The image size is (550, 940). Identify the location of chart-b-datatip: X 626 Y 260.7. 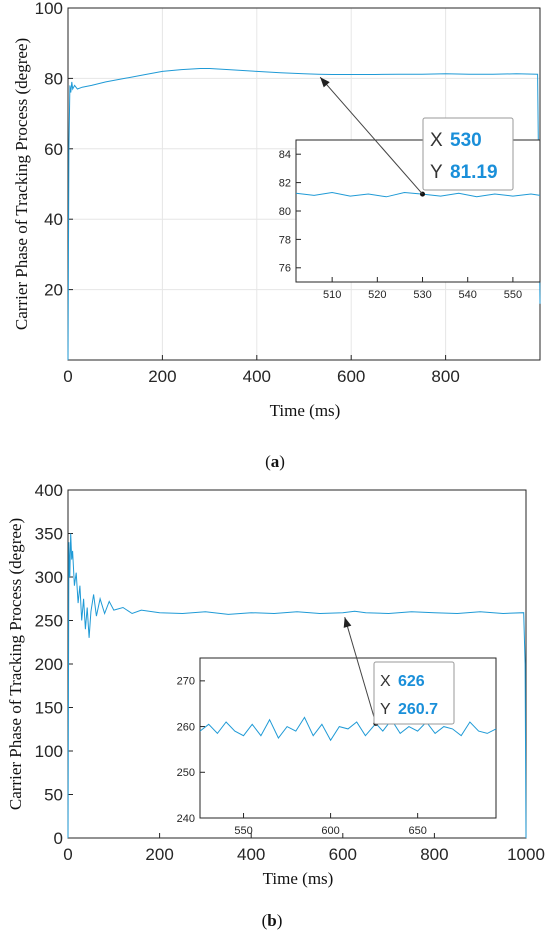
(414, 693).